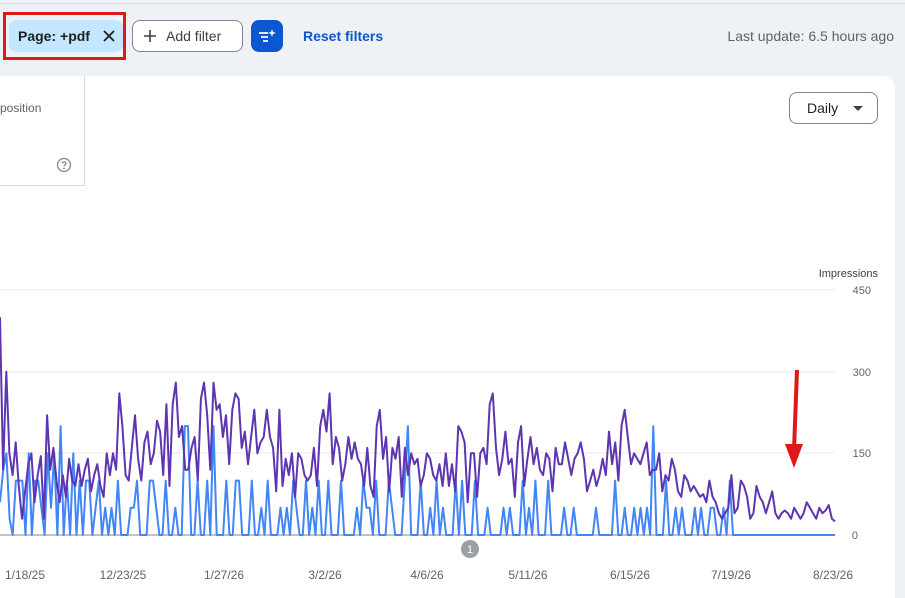  What do you see at coordinates (810, 36) in the screenshot?
I see `last-update-text: Last update: 6.5 hours ago` at bounding box center [810, 36].